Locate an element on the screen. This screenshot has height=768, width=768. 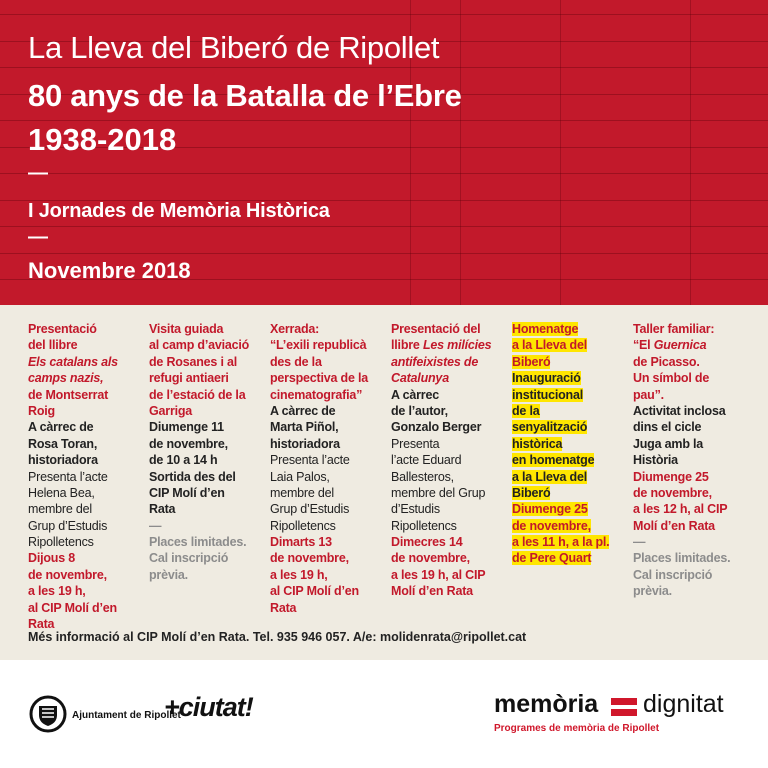
program-line: “El Guernica is located at coordinates (692, 345).